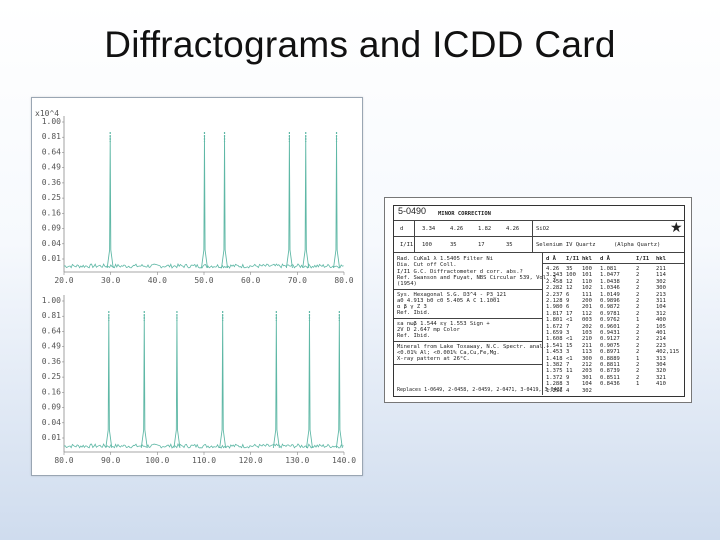  Describe the element at coordinates (360, 44) in the screenshot. I see `slide-title: Diffractograms and ICDD Card` at that location.